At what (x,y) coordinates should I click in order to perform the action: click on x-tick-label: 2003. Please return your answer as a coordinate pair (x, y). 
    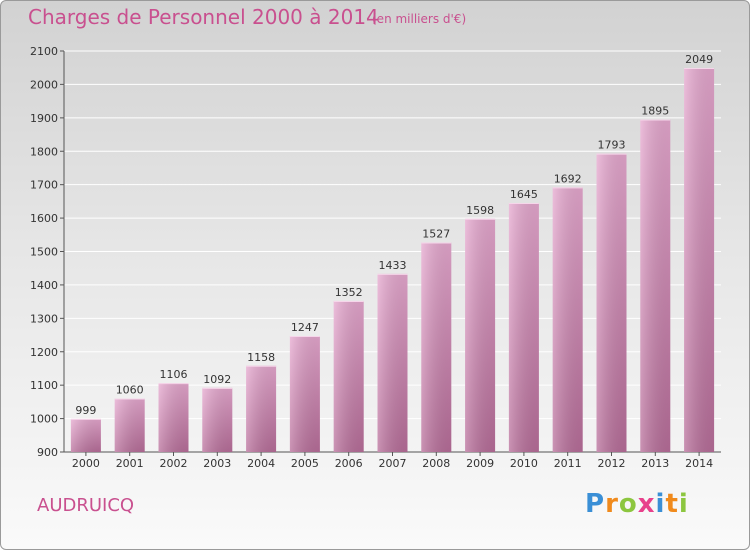
    Looking at the image, I should click on (217, 463).